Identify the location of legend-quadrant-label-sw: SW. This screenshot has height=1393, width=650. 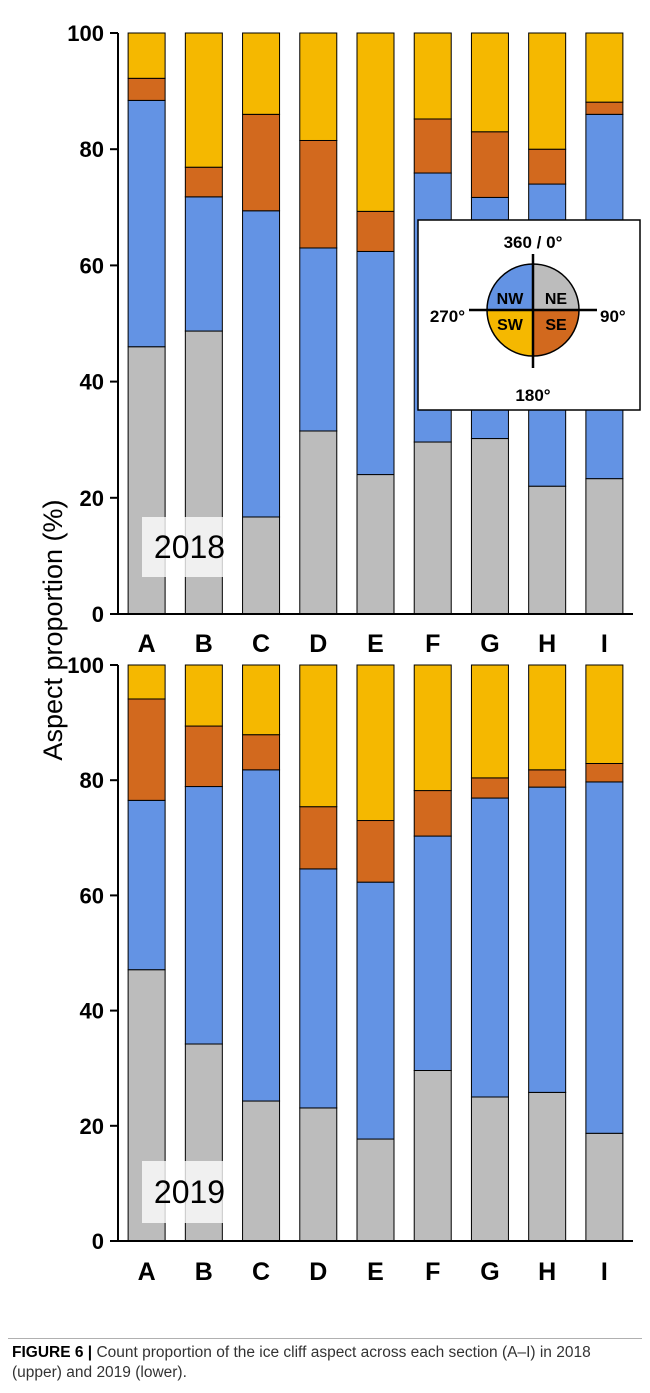
(510, 325).